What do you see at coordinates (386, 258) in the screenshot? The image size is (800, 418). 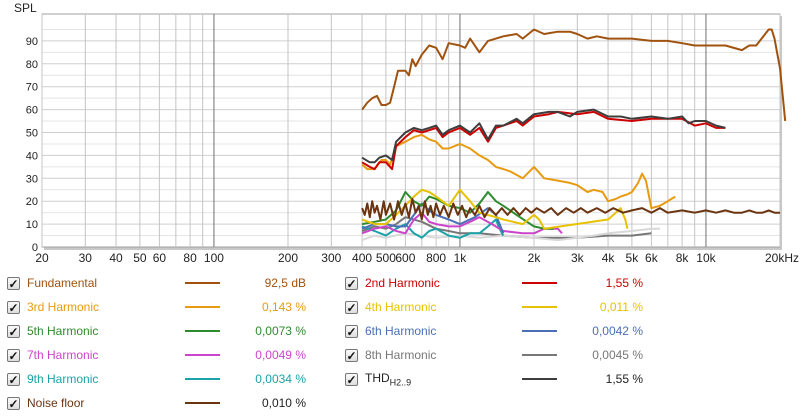 I see `x-tick-label: 500` at bounding box center [386, 258].